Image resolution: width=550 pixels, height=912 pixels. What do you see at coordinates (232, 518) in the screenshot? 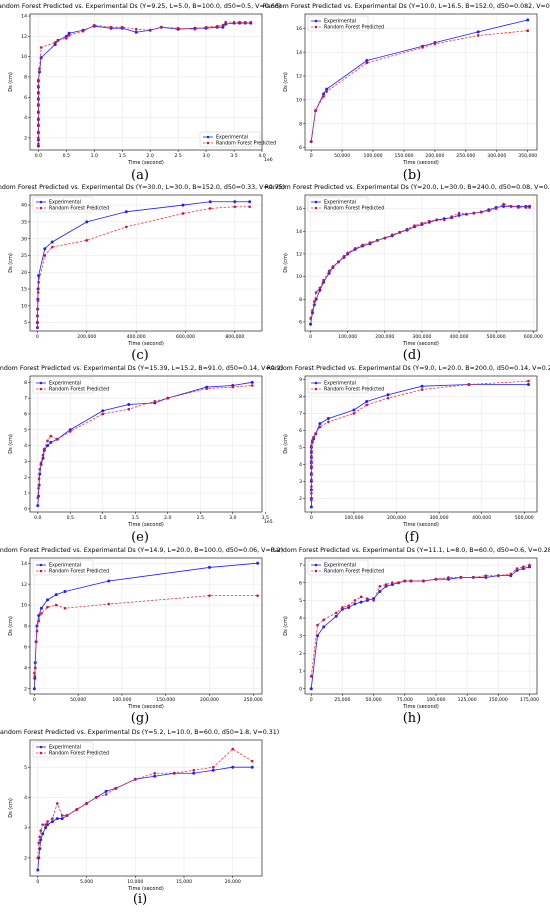
I see `x-tick-label: 3.0` at bounding box center [232, 518].